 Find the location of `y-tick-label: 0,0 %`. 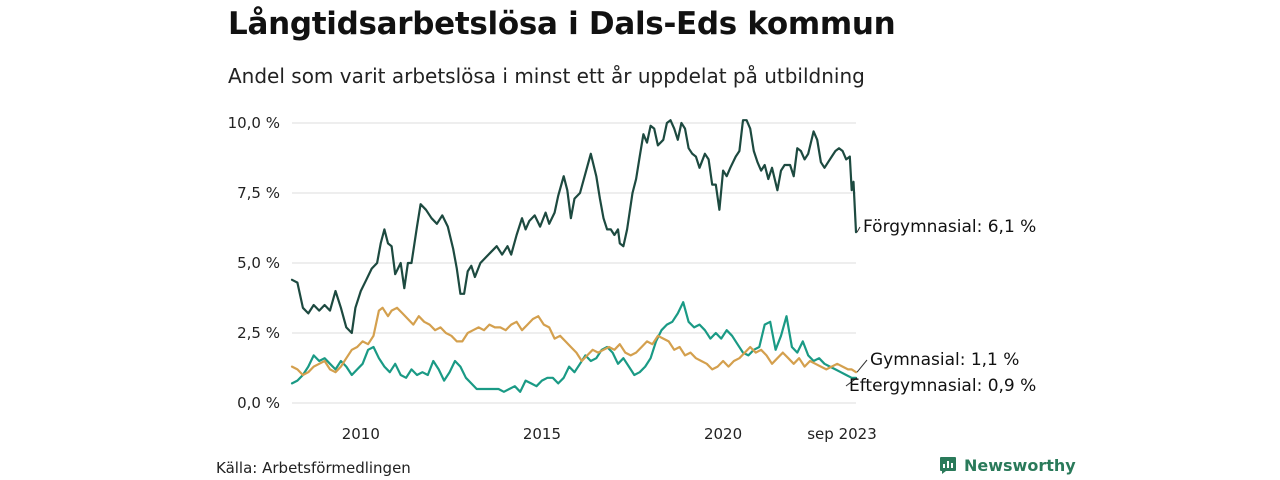

y-tick-label: 0,0 % is located at coordinates (258, 403).